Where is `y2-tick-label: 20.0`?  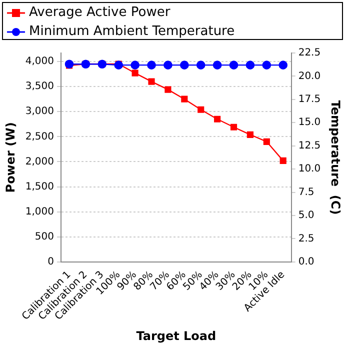
y2-tick-label: 20.0 is located at coordinates (309, 76).